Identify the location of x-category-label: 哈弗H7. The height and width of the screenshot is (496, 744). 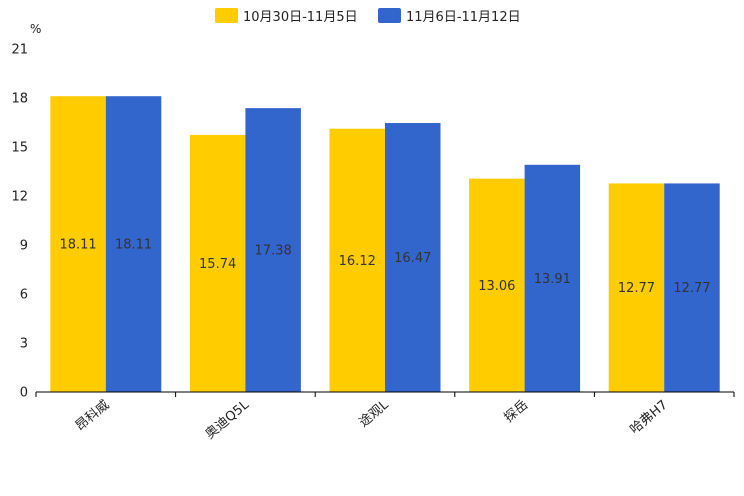
(648, 418).